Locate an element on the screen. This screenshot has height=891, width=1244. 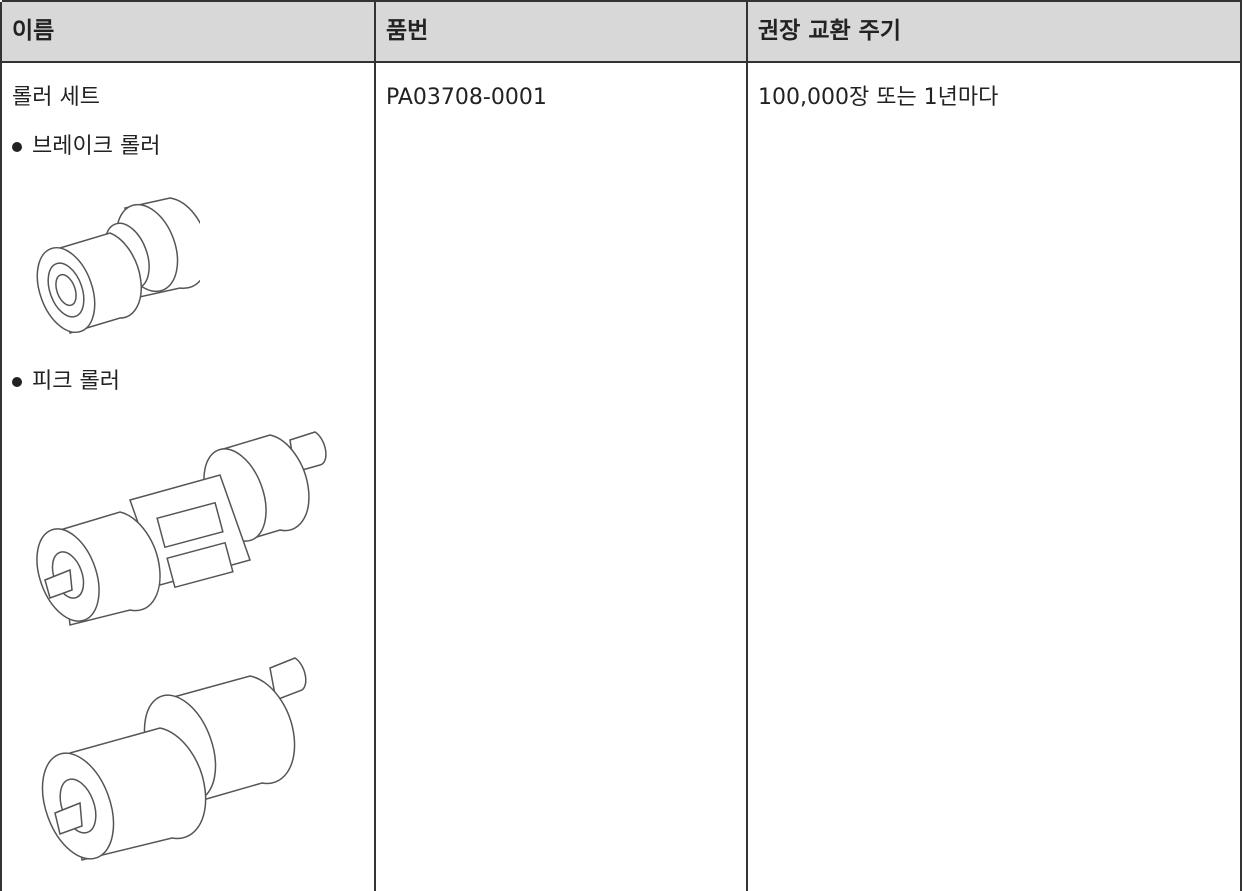
header-cell: 권장 교환 주기 is located at coordinates (829, 31).